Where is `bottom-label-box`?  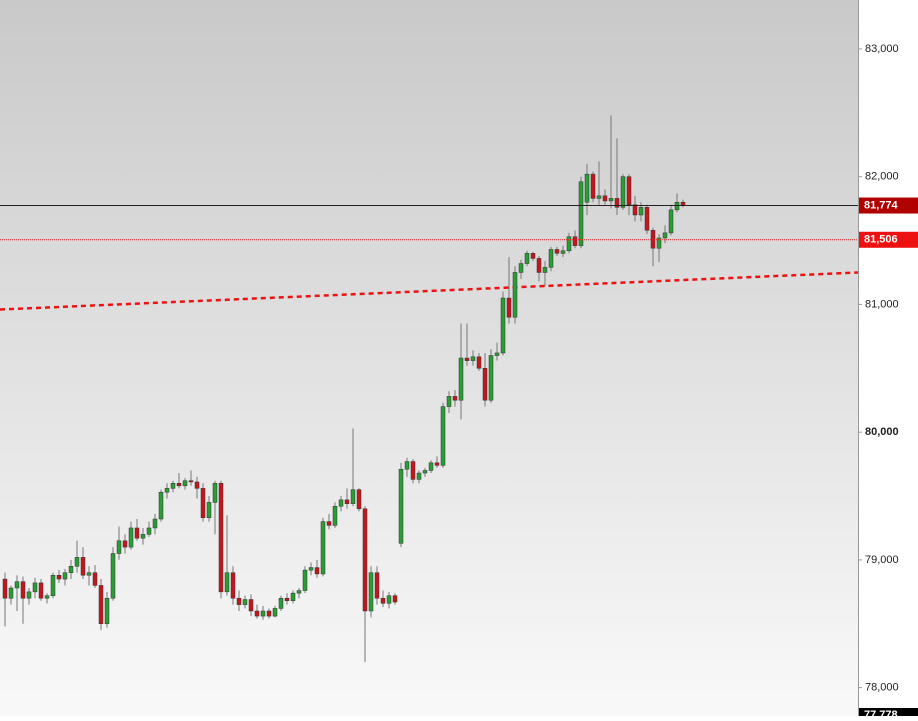
bottom-label-box is located at coordinates (888, 712).